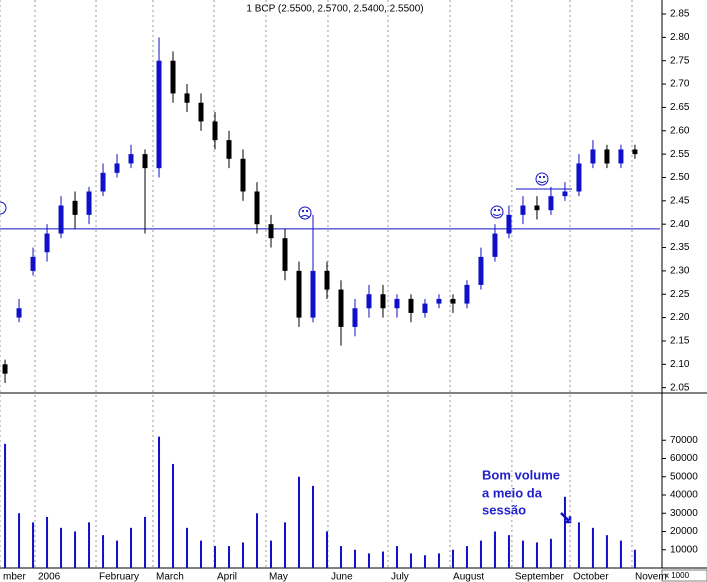 The image size is (707, 582). I want to click on y-tick-label: 2.05, so click(680, 387).